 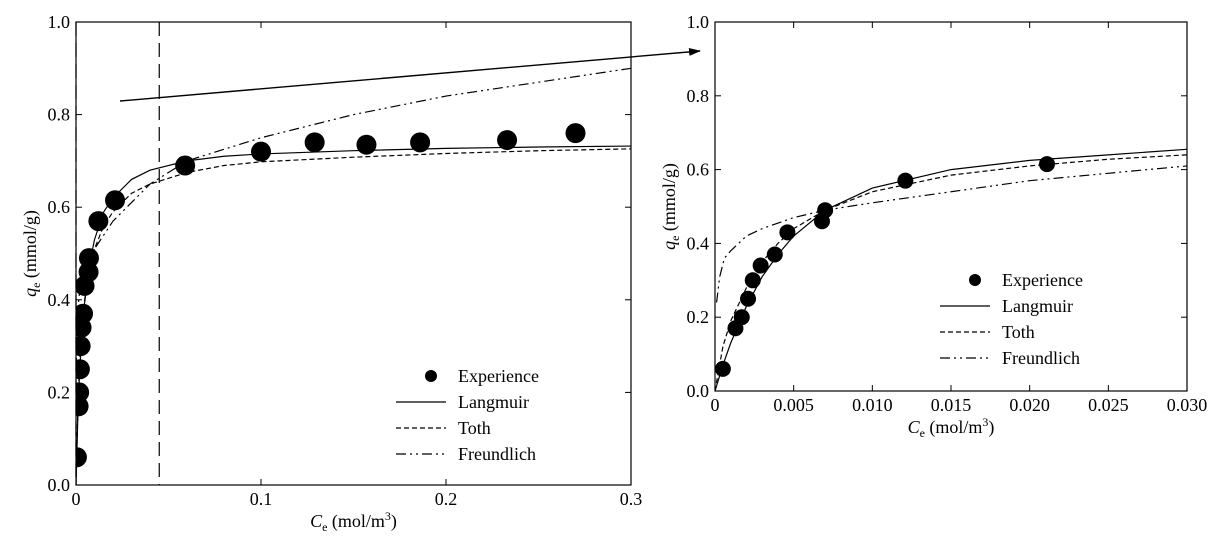 What do you see at coordinates (410, 74) in the screenshot?
I see `zoom-arrow` at bounding box center [410, 74].